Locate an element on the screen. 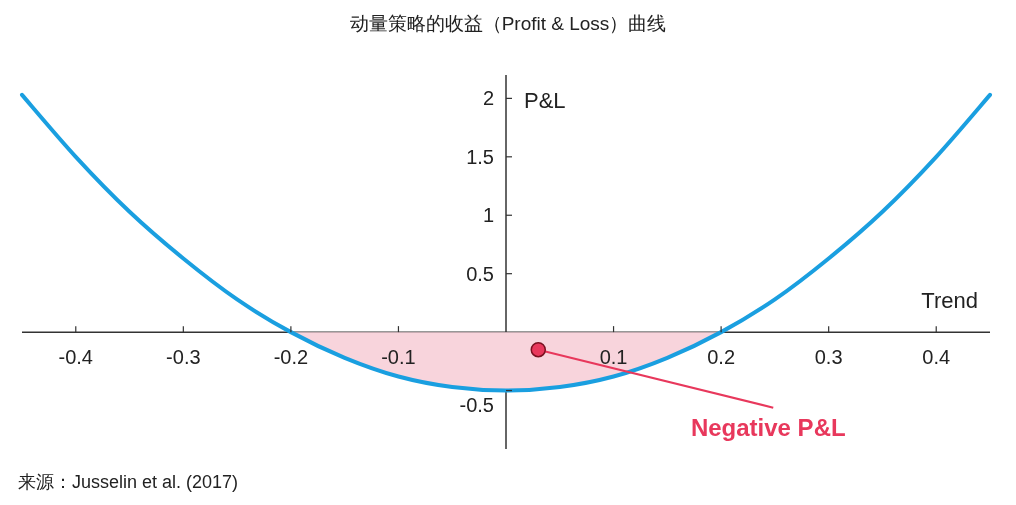 Image resolution: width=1016 pixels, height=505 pixels. y-axis-title: P&L is located at coordinates (545, 101).